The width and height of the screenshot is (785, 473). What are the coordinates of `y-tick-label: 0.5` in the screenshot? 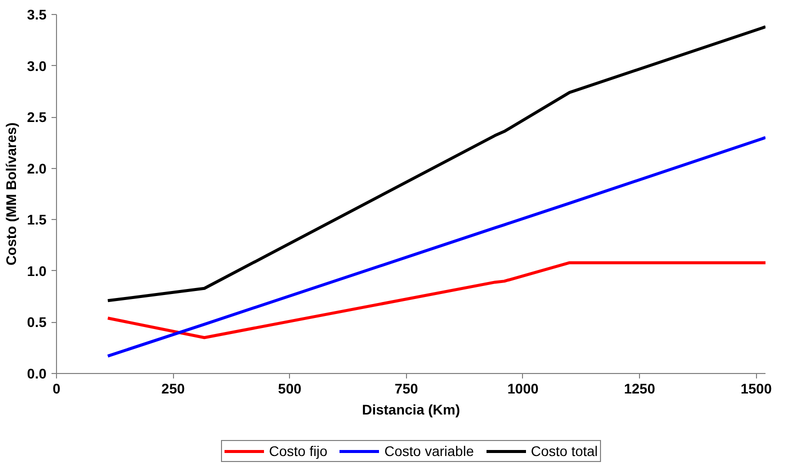 It's located at (37, 322).